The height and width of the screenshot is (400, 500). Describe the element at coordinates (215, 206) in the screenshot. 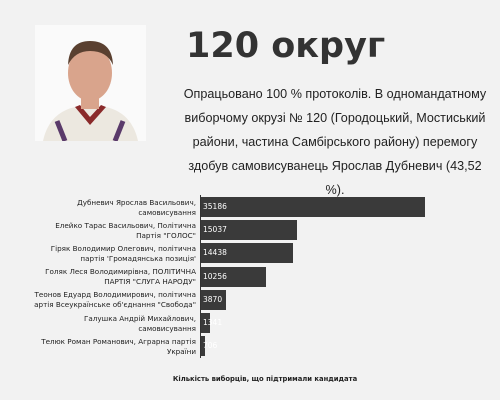

I see `data-label: 35186` at that location.